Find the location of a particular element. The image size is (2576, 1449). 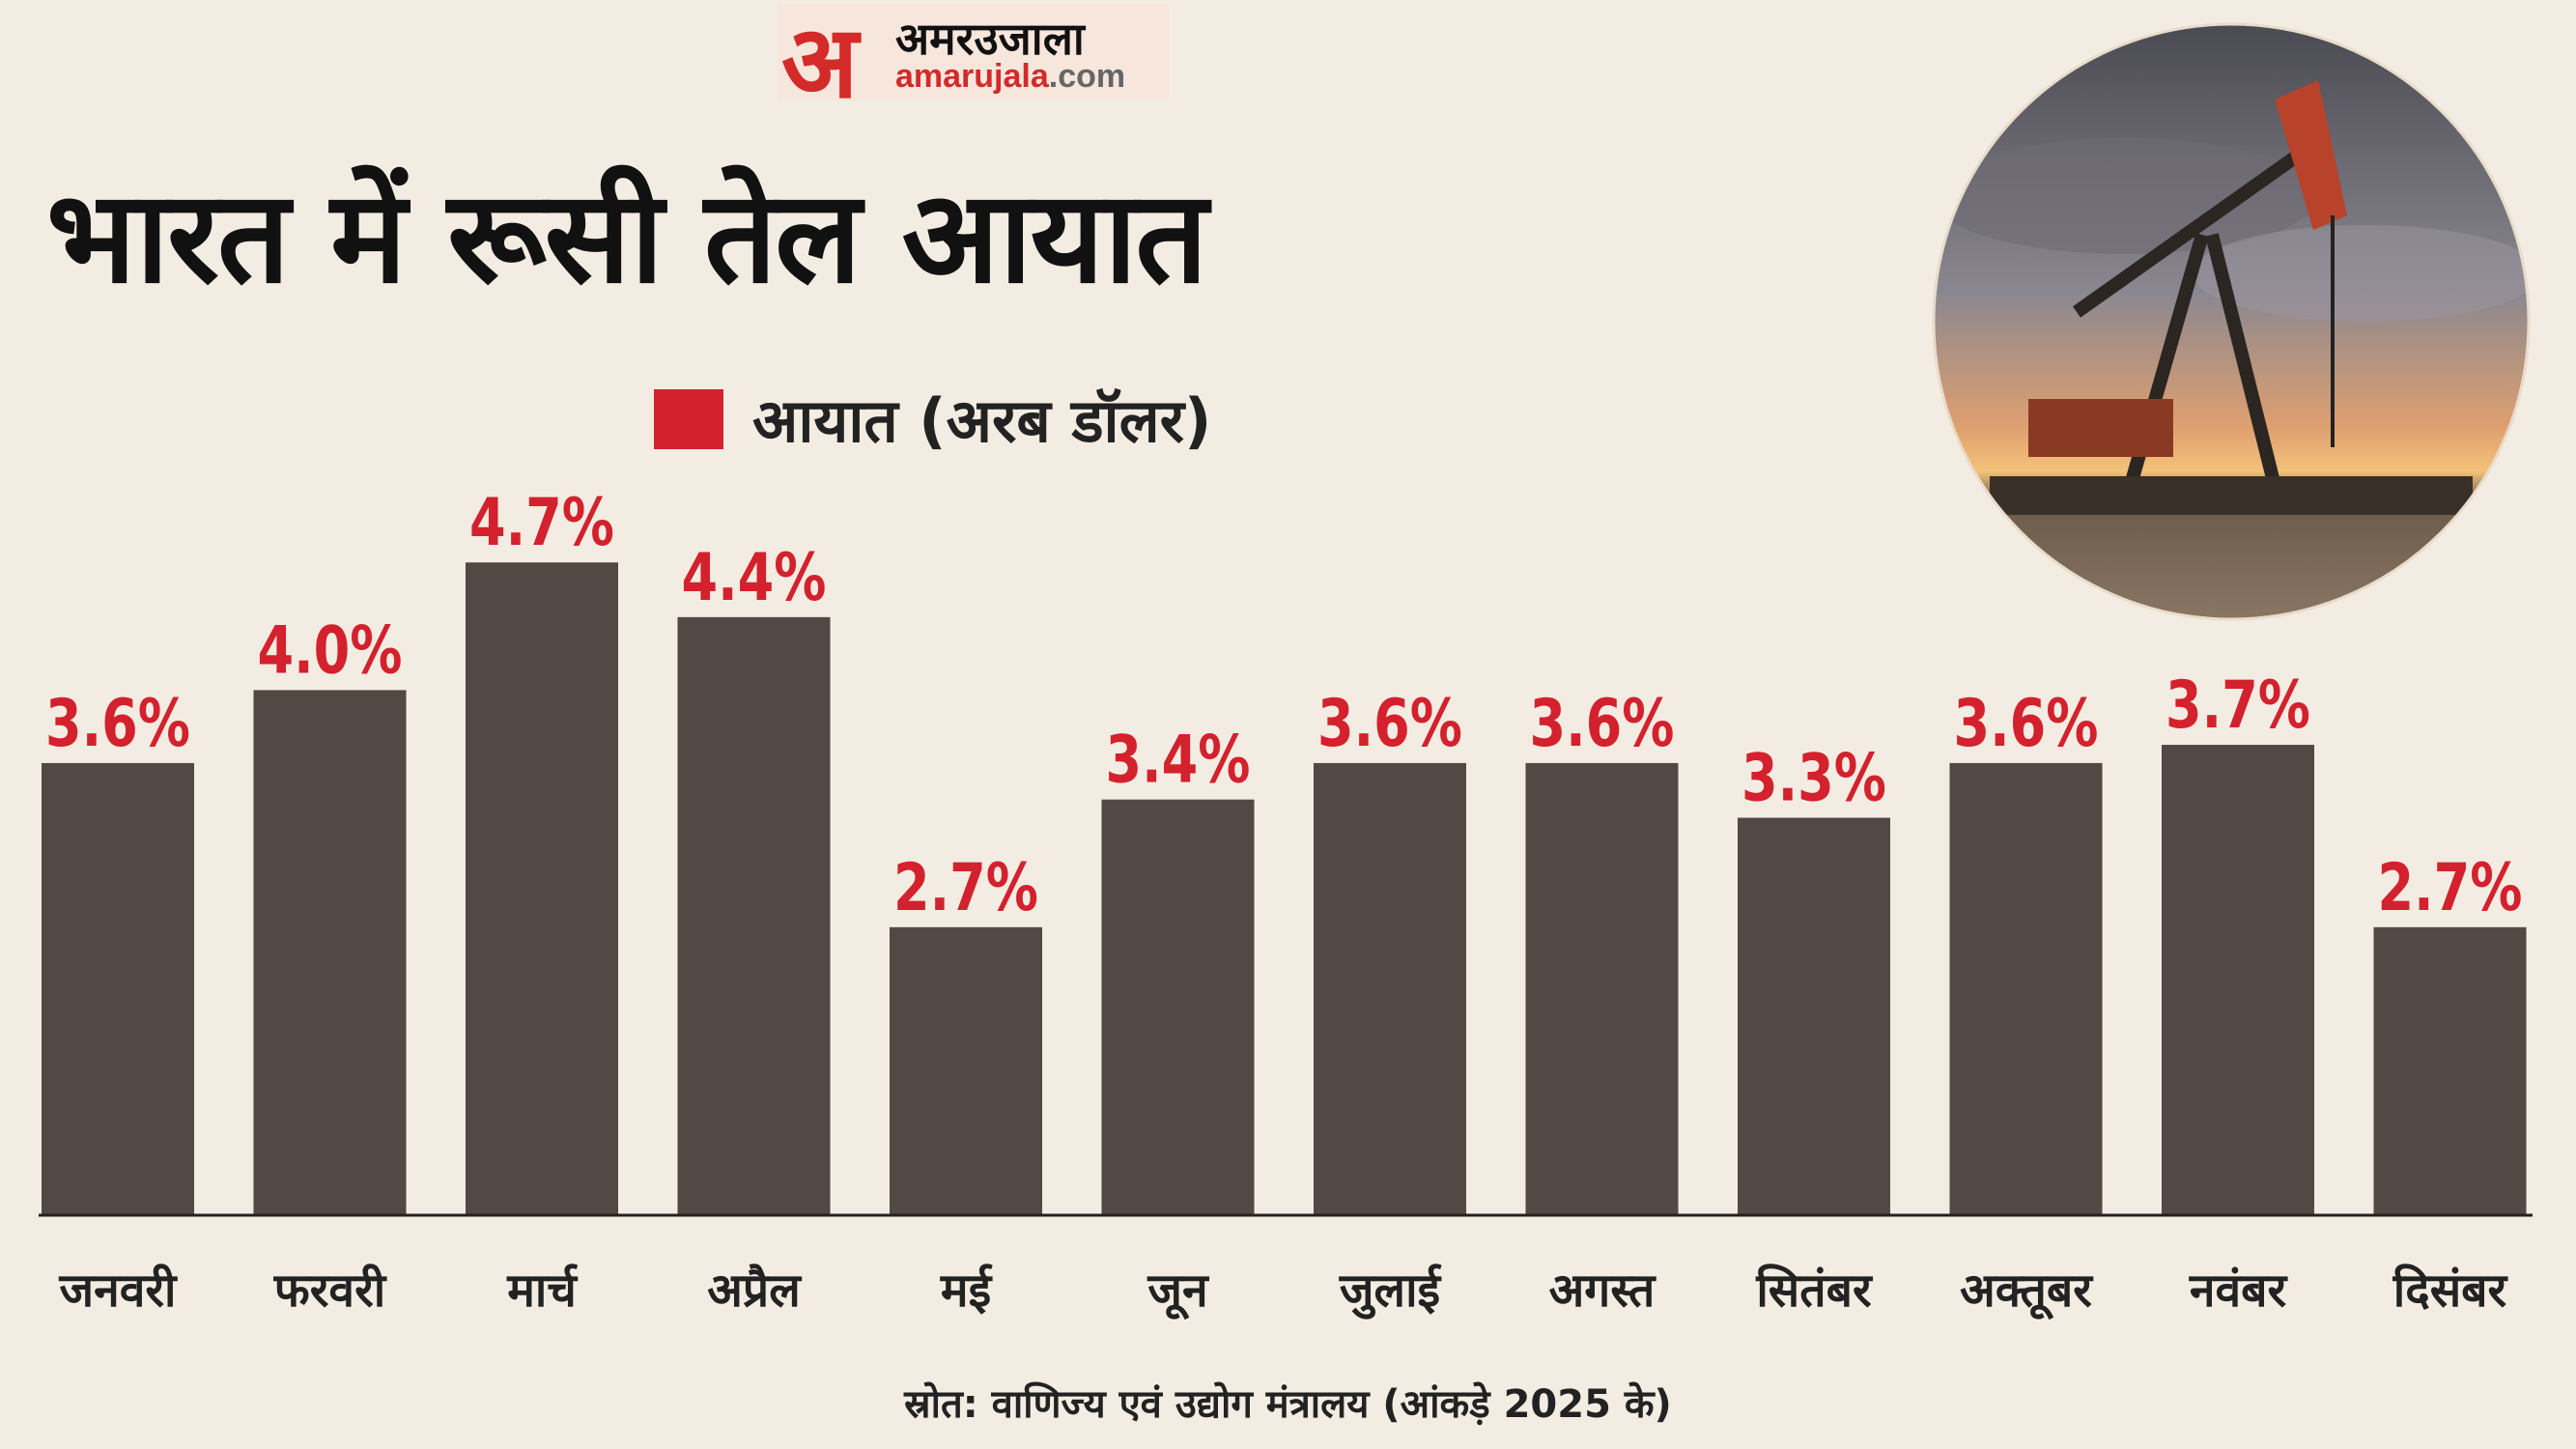

month-label: जून is located at coordinates (1178, 1292).